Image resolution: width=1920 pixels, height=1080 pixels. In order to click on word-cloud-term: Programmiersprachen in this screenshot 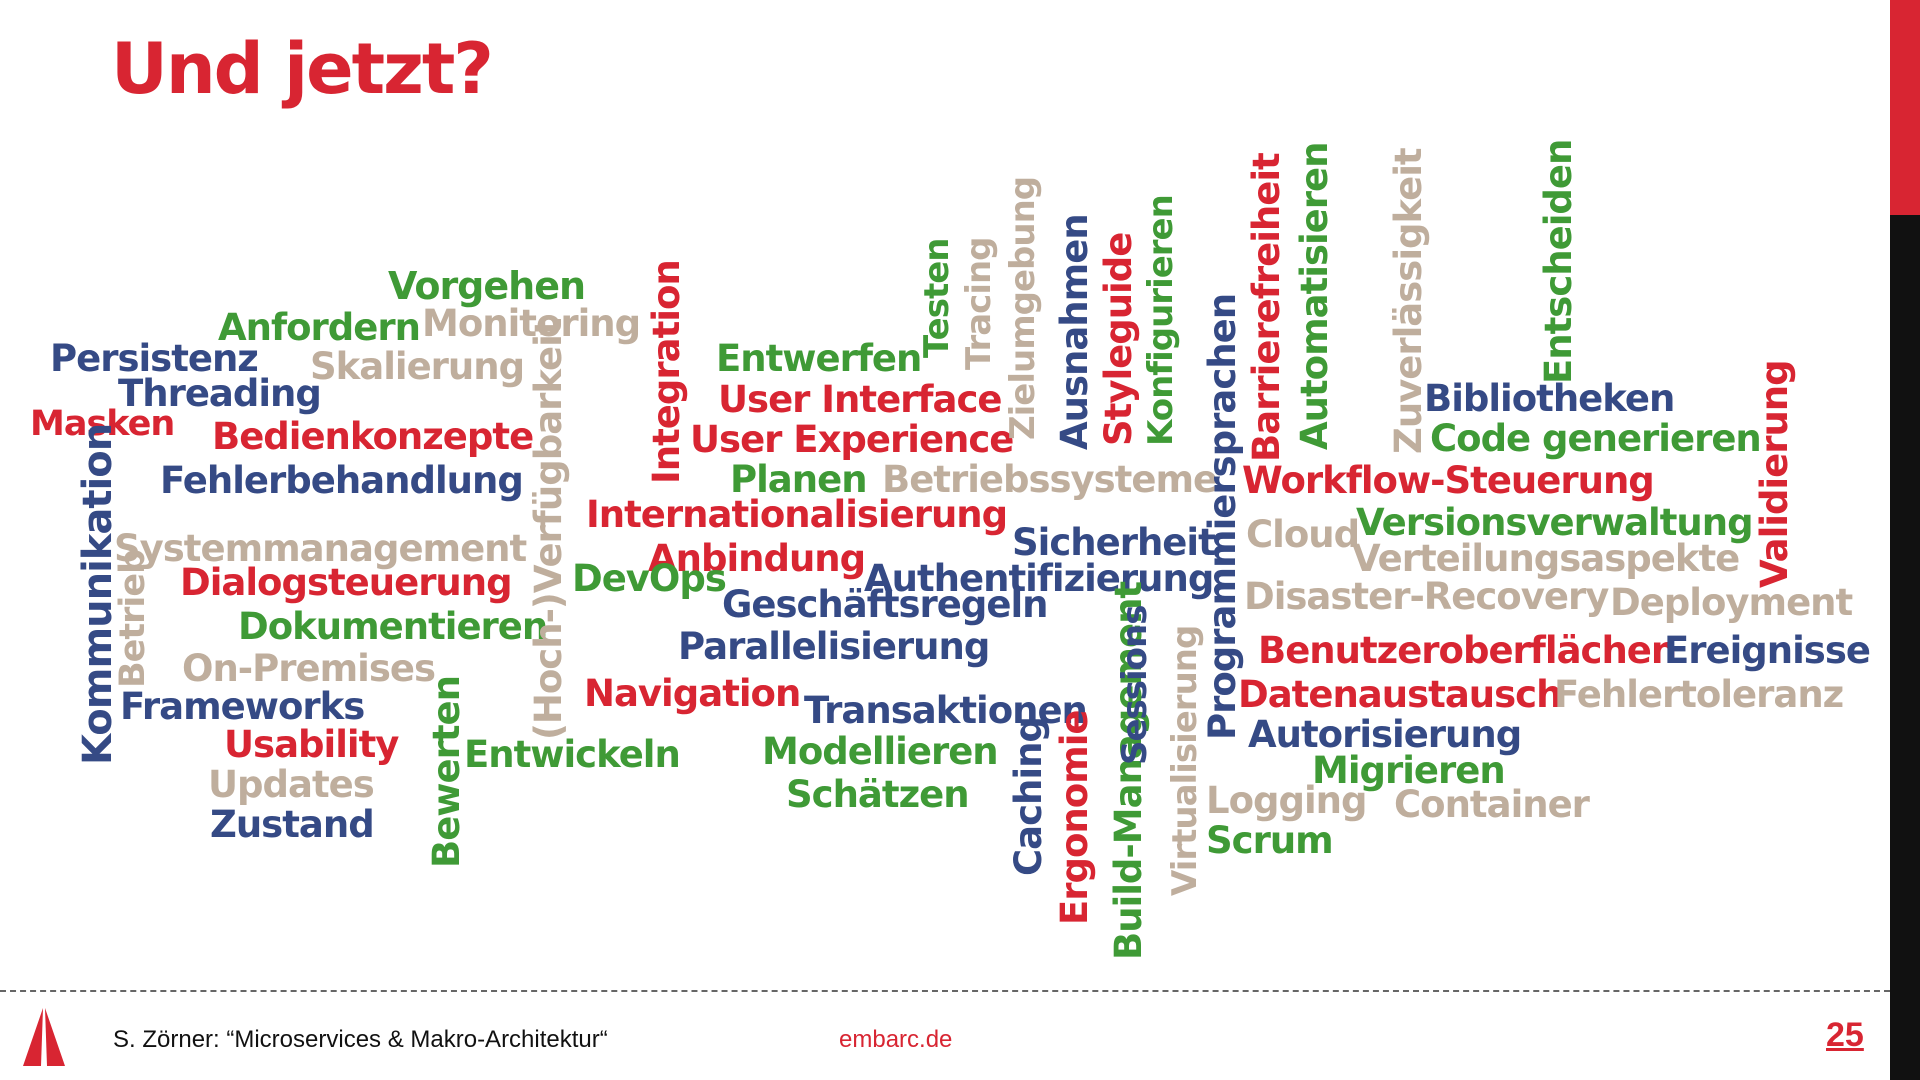, I will do `click(1222, 516)`.